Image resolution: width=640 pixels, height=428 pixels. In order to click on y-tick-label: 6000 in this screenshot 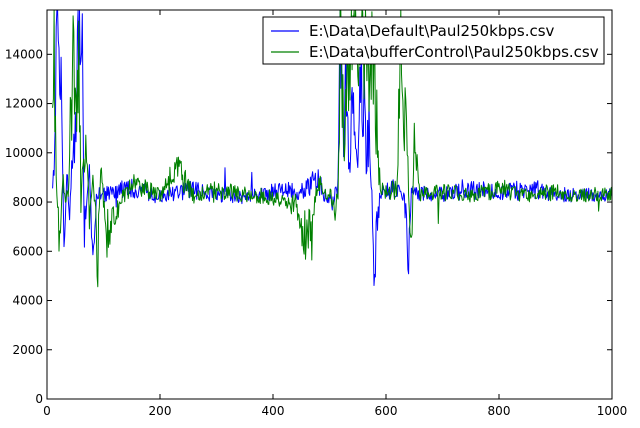, I will do `click(27, 251)`.